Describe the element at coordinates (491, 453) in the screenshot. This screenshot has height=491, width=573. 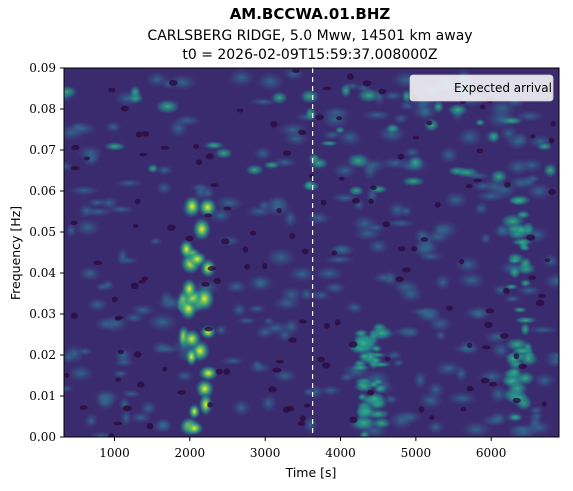
I see `x-tick-label: 6000` at that location.